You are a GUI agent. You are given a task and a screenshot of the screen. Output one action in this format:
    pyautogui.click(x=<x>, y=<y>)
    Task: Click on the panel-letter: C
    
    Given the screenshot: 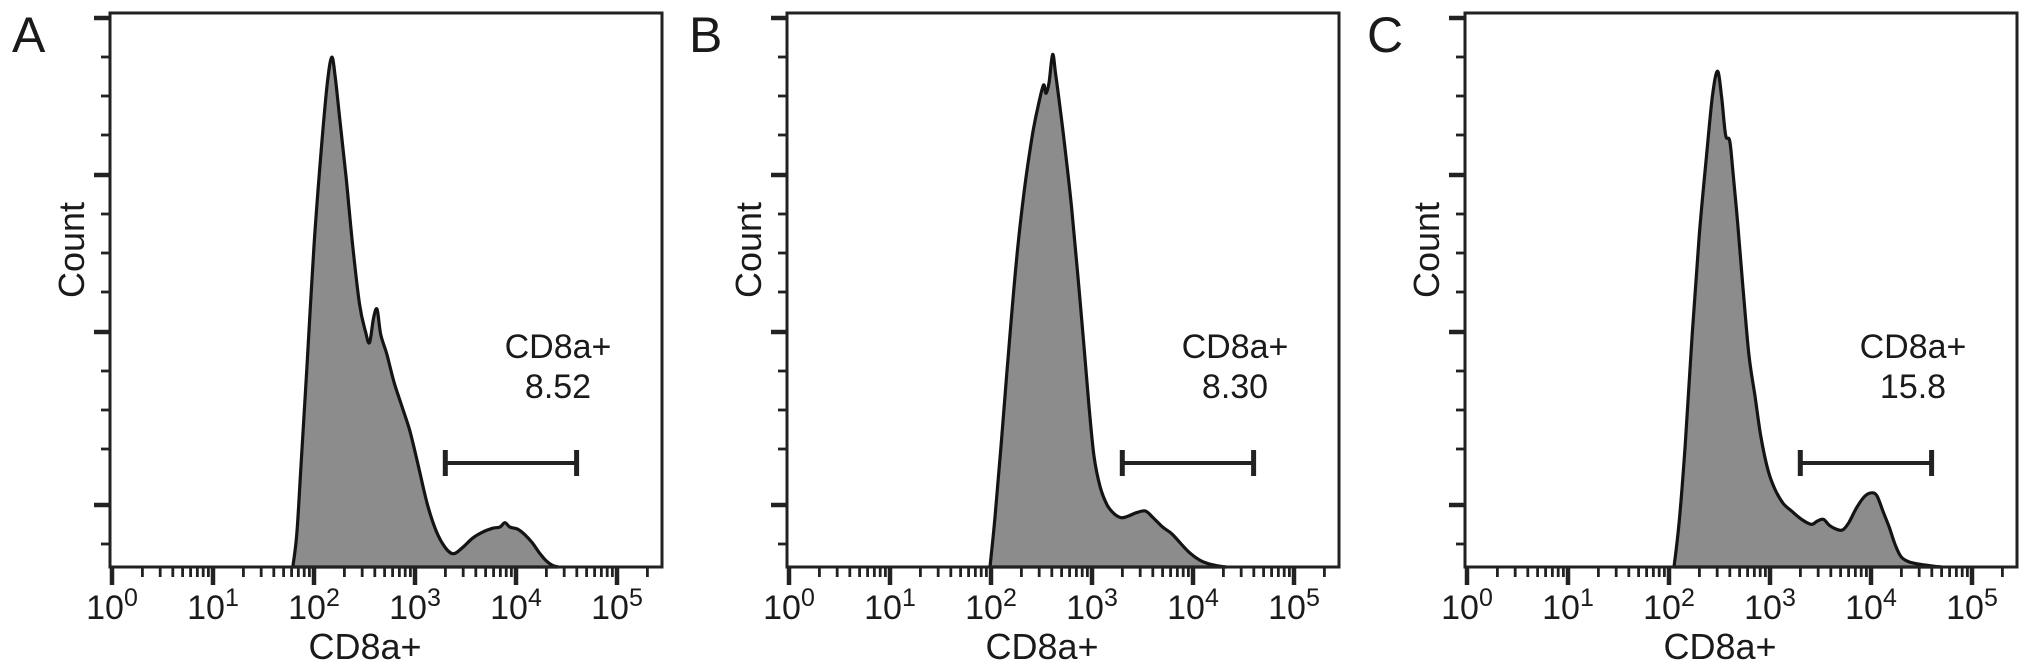 What is the action you would take?
    pyautogui.click(x=1385, y=35)
    